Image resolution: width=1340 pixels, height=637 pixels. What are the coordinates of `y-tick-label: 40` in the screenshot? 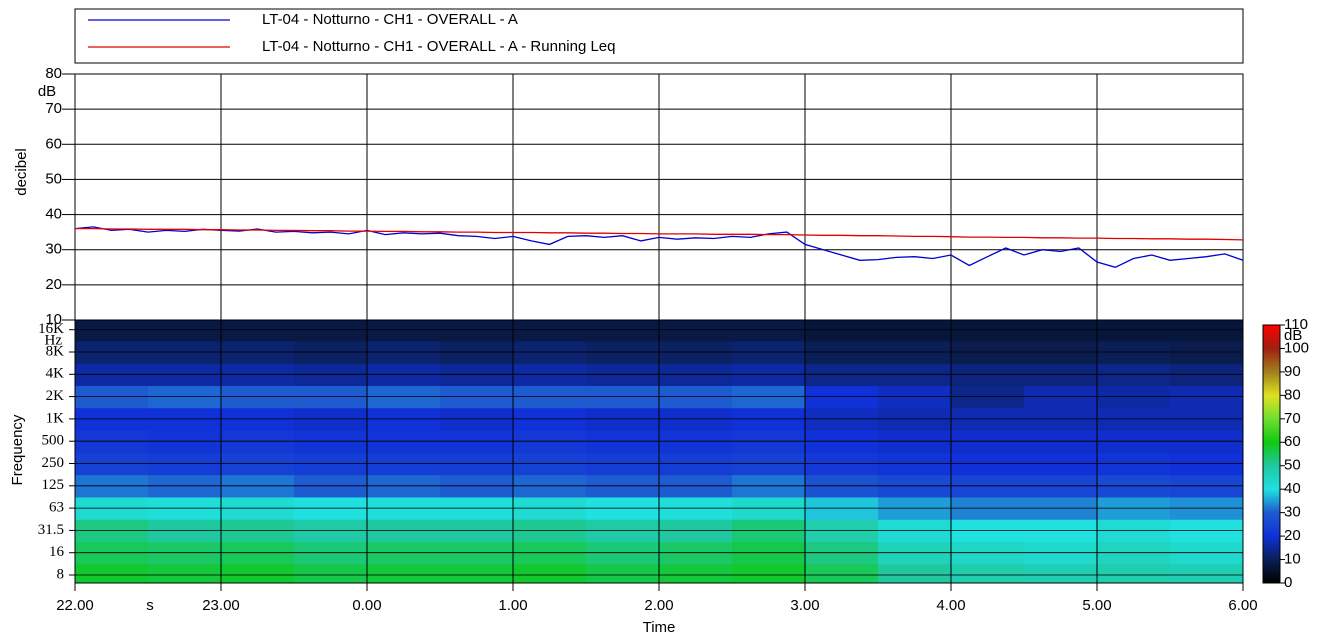 It's located at (53, 214).